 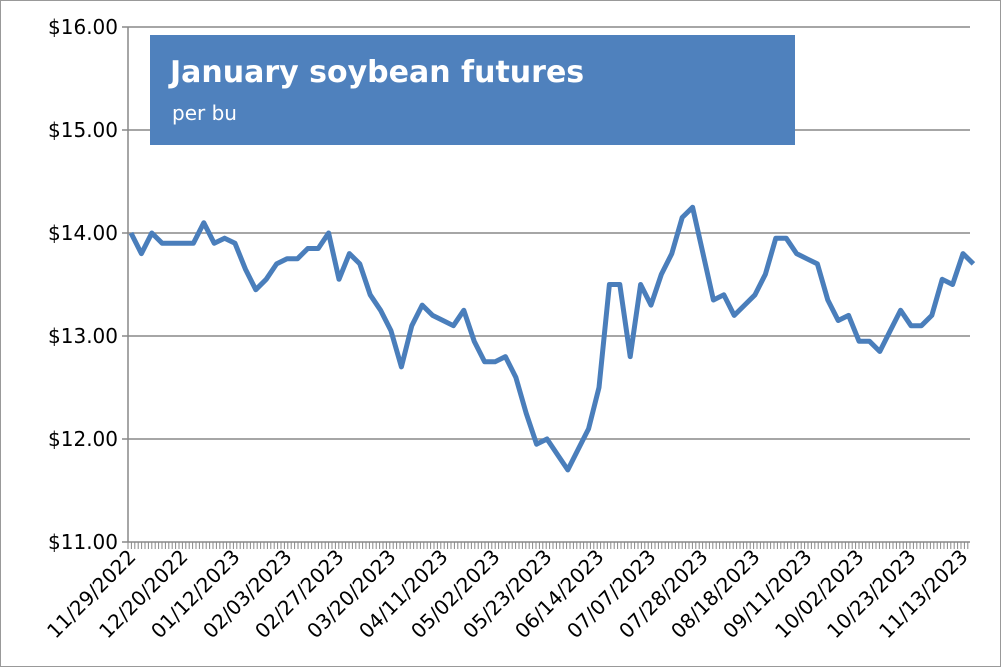 What do you see at coordinates (204, 113) in the screenshot?
I see `chart-subtitle: per bu` at bounding box center [204, 113].